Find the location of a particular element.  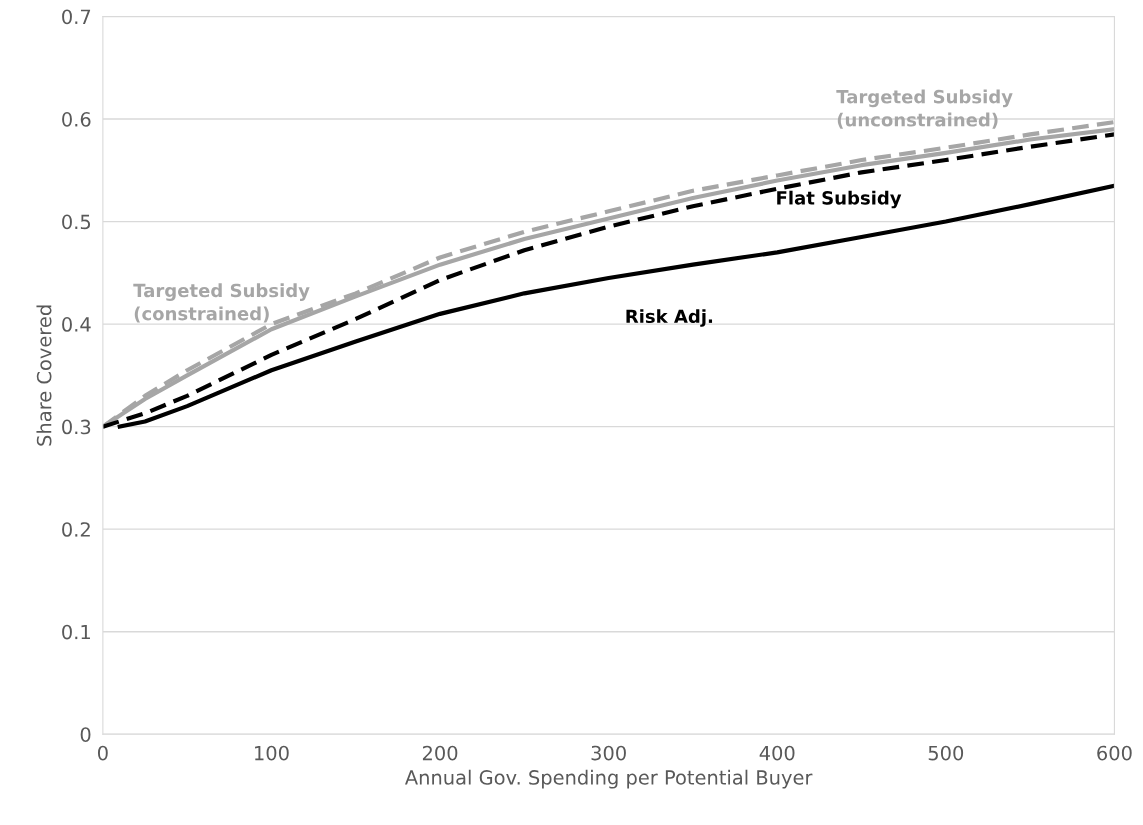

x-tick-label: 300 is located at coordinates (608, 753).